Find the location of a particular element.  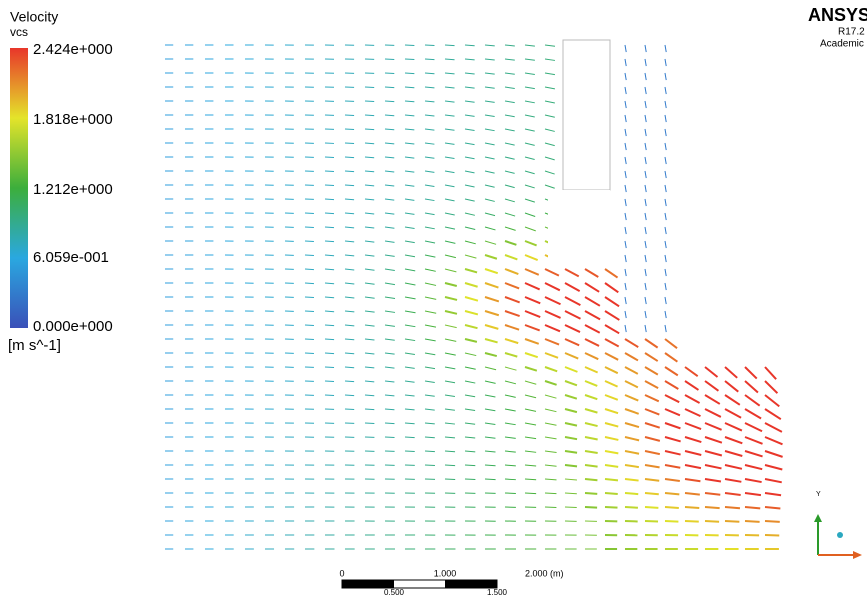

logo-edition: Academic is located at coordinates (842, 44).